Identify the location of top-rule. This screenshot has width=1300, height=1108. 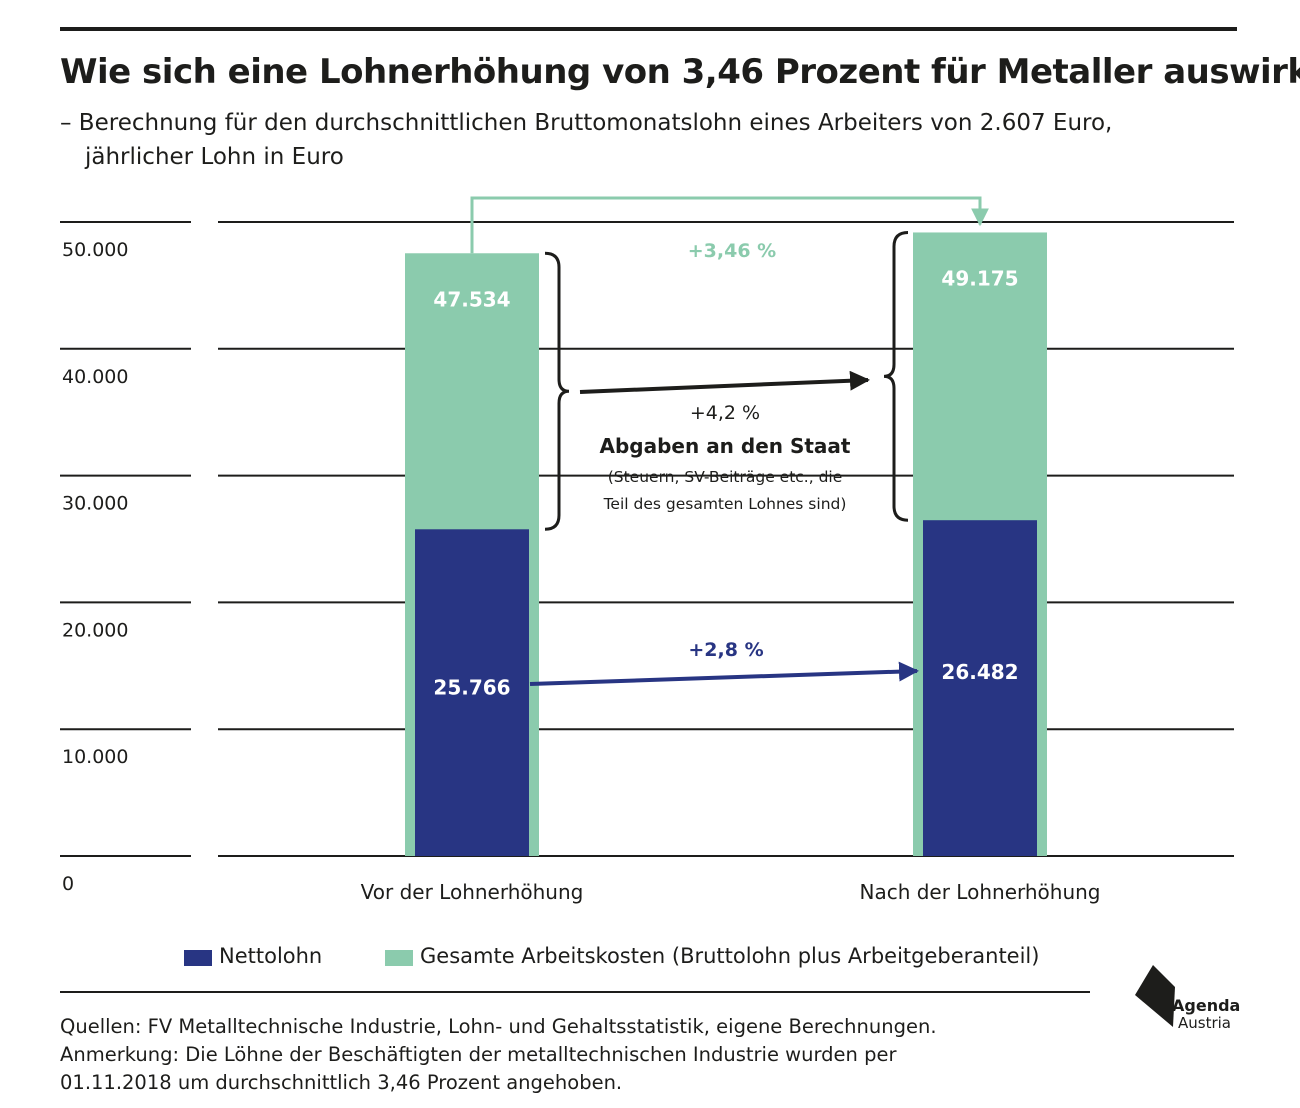
(648, 29).